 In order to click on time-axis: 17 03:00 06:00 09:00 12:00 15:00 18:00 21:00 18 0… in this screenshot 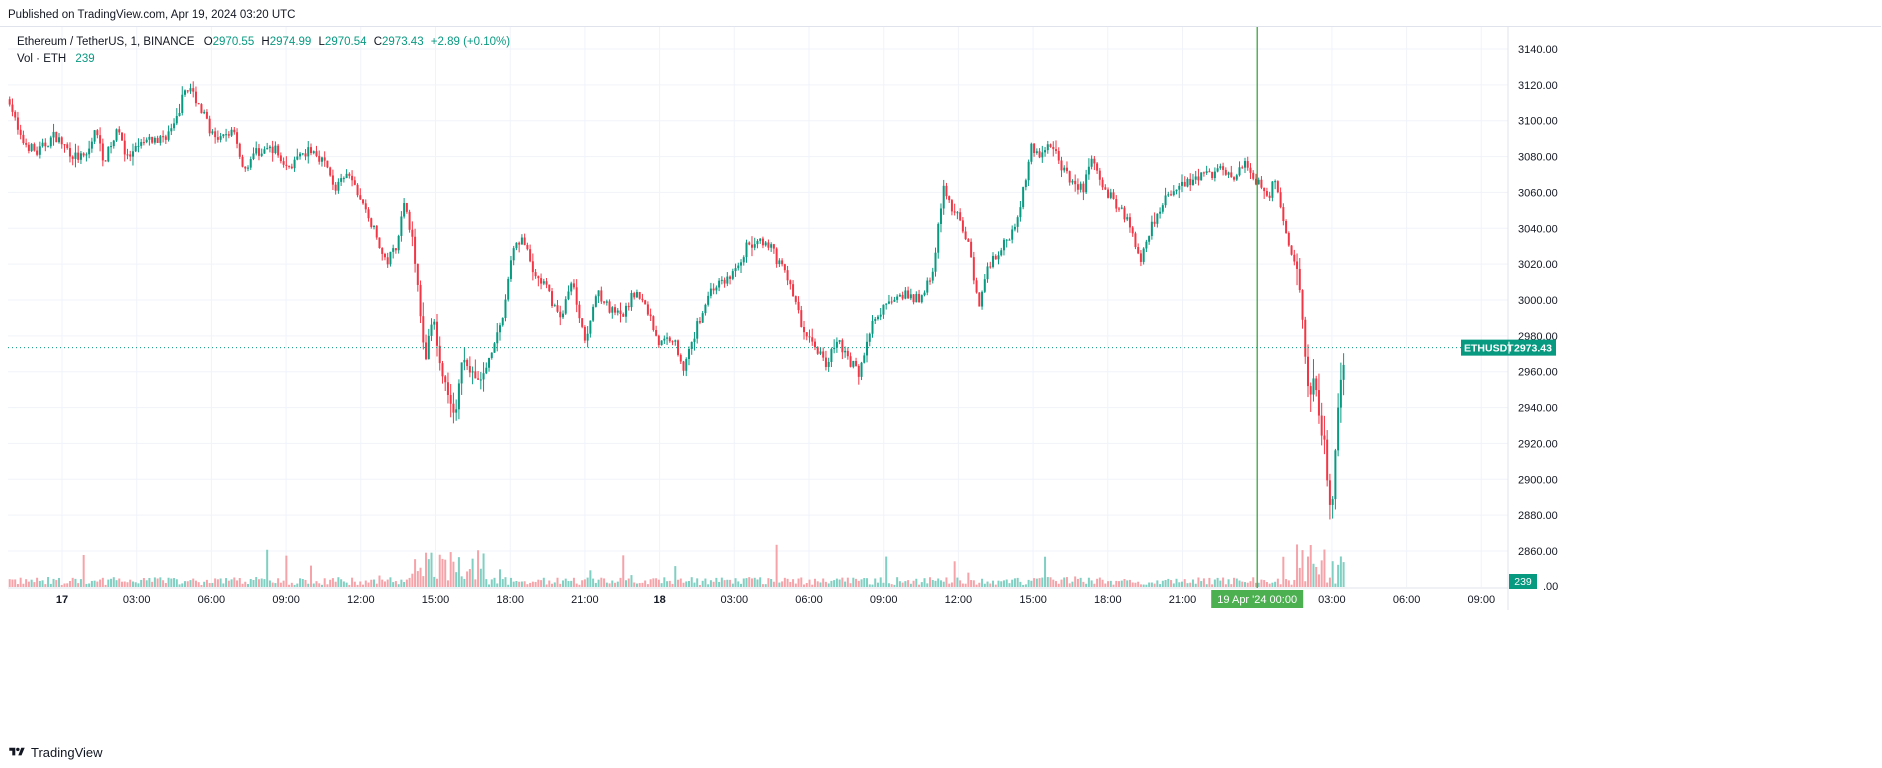, I will do `click(775, 599)`.